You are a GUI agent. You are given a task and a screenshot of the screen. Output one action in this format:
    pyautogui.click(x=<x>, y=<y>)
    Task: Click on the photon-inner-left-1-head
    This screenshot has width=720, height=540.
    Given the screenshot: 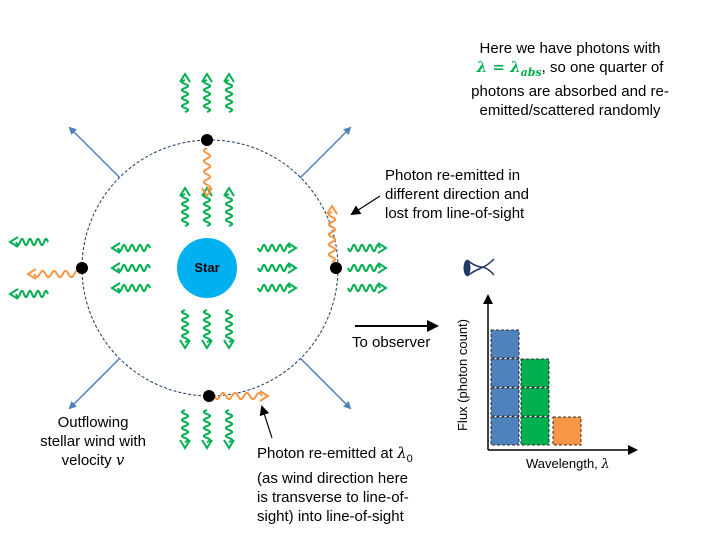 What is the action you would take?
    pyautogui.click(x=115, y=268)
    